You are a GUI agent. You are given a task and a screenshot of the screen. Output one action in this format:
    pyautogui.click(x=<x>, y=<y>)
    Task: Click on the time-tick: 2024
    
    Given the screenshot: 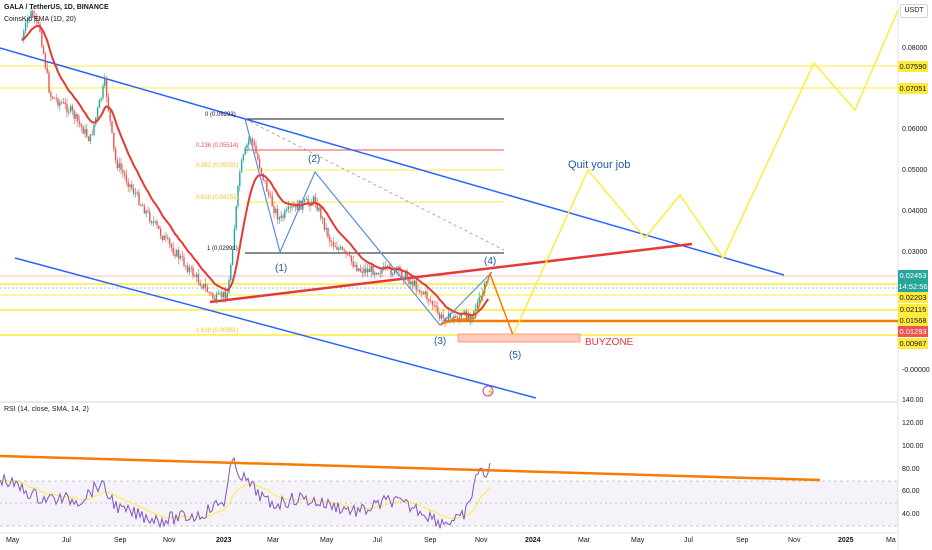 What is the action you would take?
    pyautogui.click(x=533, y=540)
    